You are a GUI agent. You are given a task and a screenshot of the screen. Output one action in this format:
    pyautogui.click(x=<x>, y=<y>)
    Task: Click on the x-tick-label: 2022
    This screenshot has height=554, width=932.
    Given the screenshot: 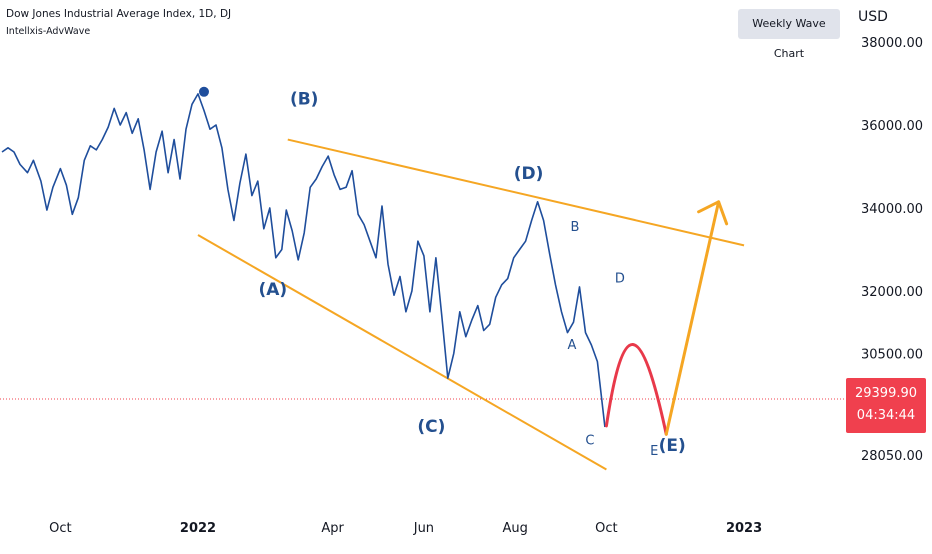 What is the action you would take?
    pyautogui.click(x=198, y=528)
    